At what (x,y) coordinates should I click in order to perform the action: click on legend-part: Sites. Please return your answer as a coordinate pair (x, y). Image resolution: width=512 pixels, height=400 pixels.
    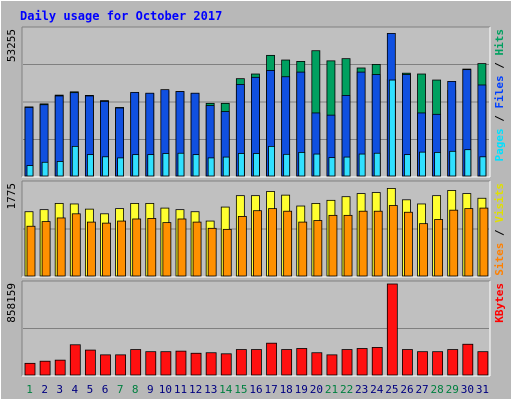
    Looking at the image, I should click on (499, 259).